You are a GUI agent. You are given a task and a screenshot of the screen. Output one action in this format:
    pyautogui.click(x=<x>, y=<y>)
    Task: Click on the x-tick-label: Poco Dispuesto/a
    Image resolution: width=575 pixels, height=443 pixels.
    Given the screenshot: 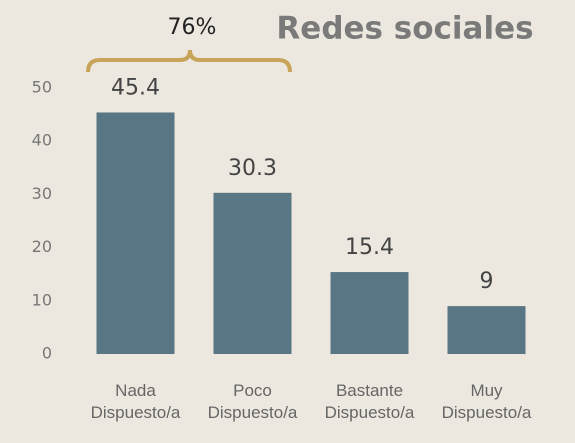 What is the action you would take?
    pyautogui.click(x=253, y=401)
    